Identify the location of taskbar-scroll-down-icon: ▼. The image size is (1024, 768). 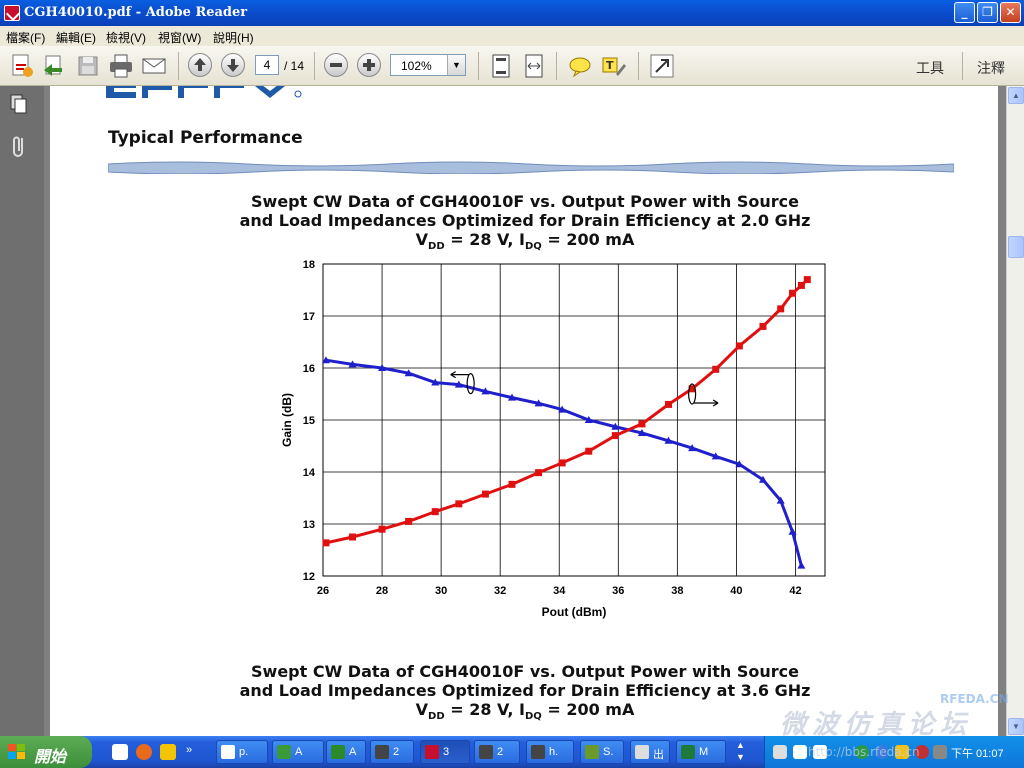
(740, 757).